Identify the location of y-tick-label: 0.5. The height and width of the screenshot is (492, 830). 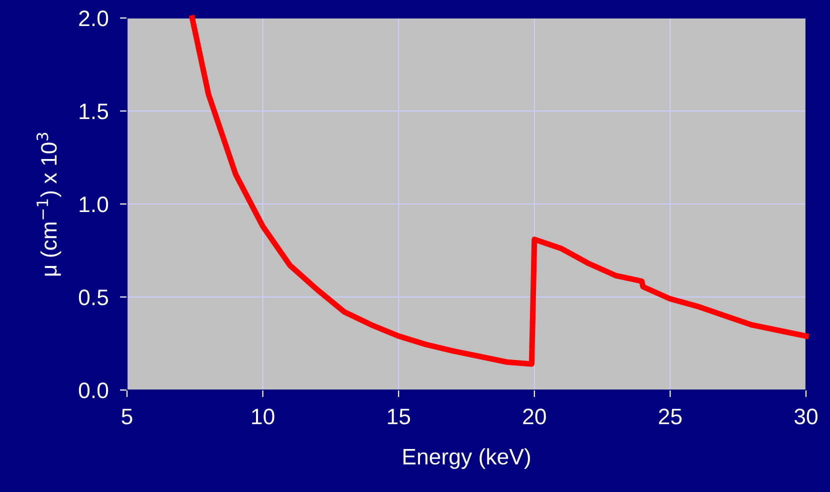
(93, 298).